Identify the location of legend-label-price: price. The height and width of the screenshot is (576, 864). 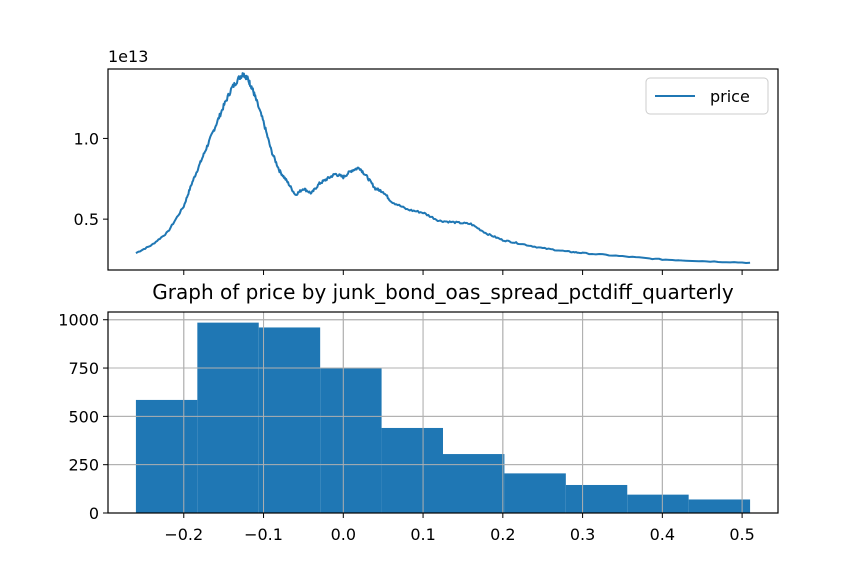
(730, 96).